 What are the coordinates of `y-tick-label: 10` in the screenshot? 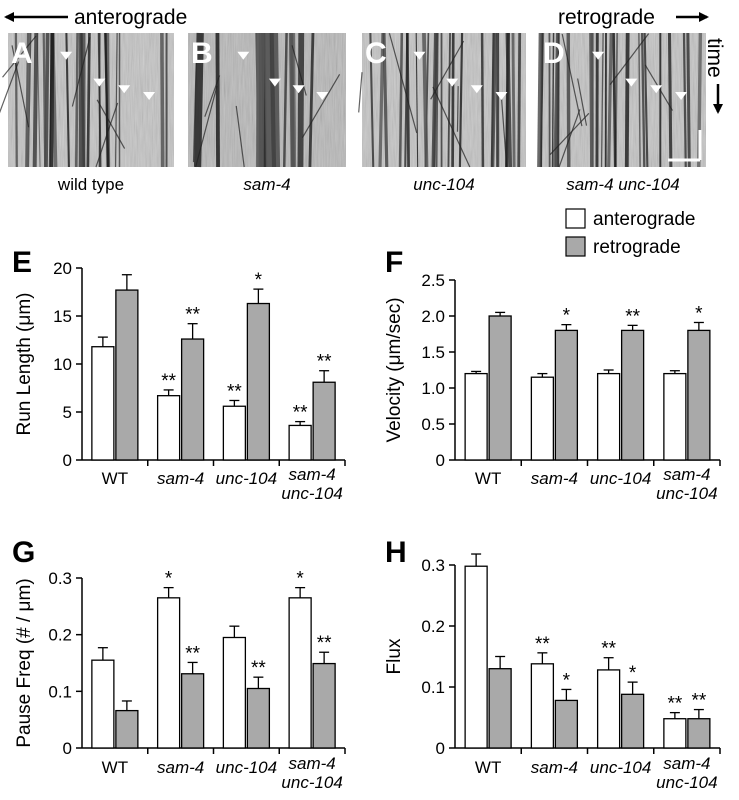 It's located at (62, 364).